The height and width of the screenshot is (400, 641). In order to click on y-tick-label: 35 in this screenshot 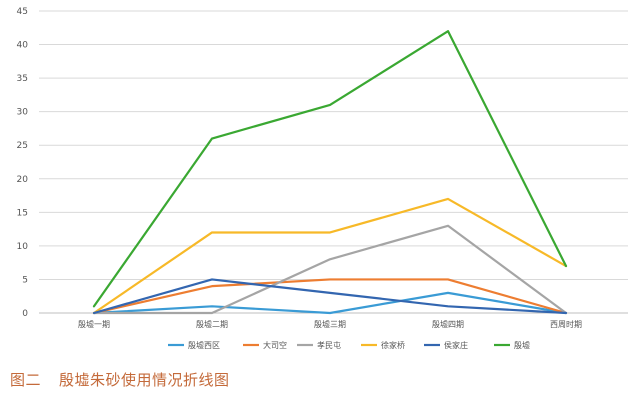, I will do `click(22, 79)`.